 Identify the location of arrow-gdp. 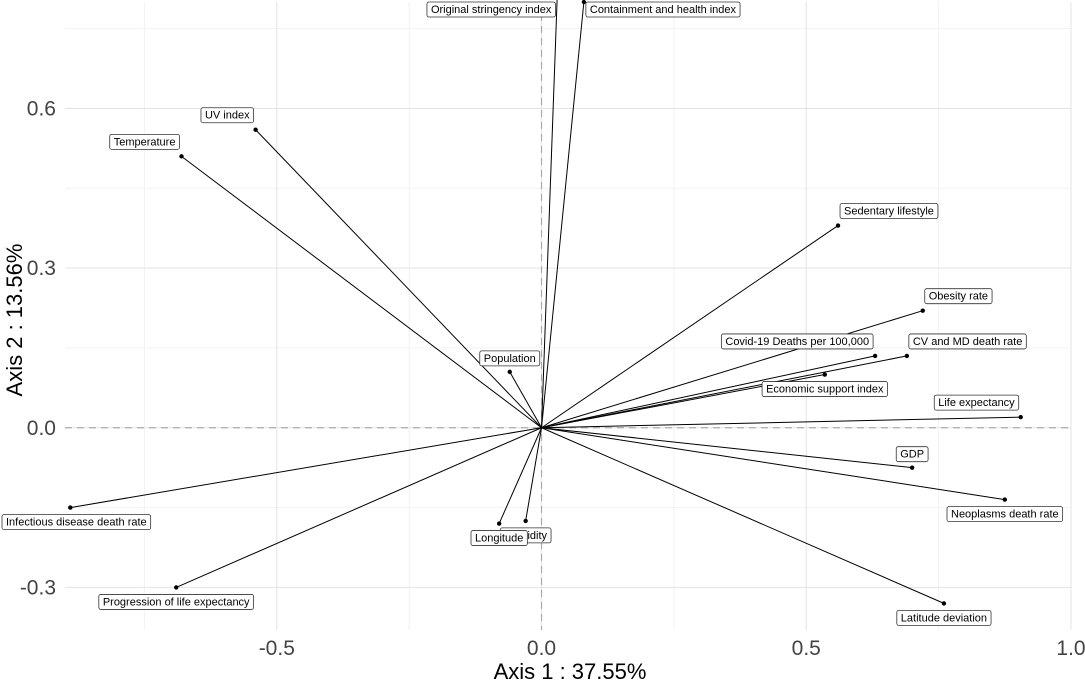
(727, 448).